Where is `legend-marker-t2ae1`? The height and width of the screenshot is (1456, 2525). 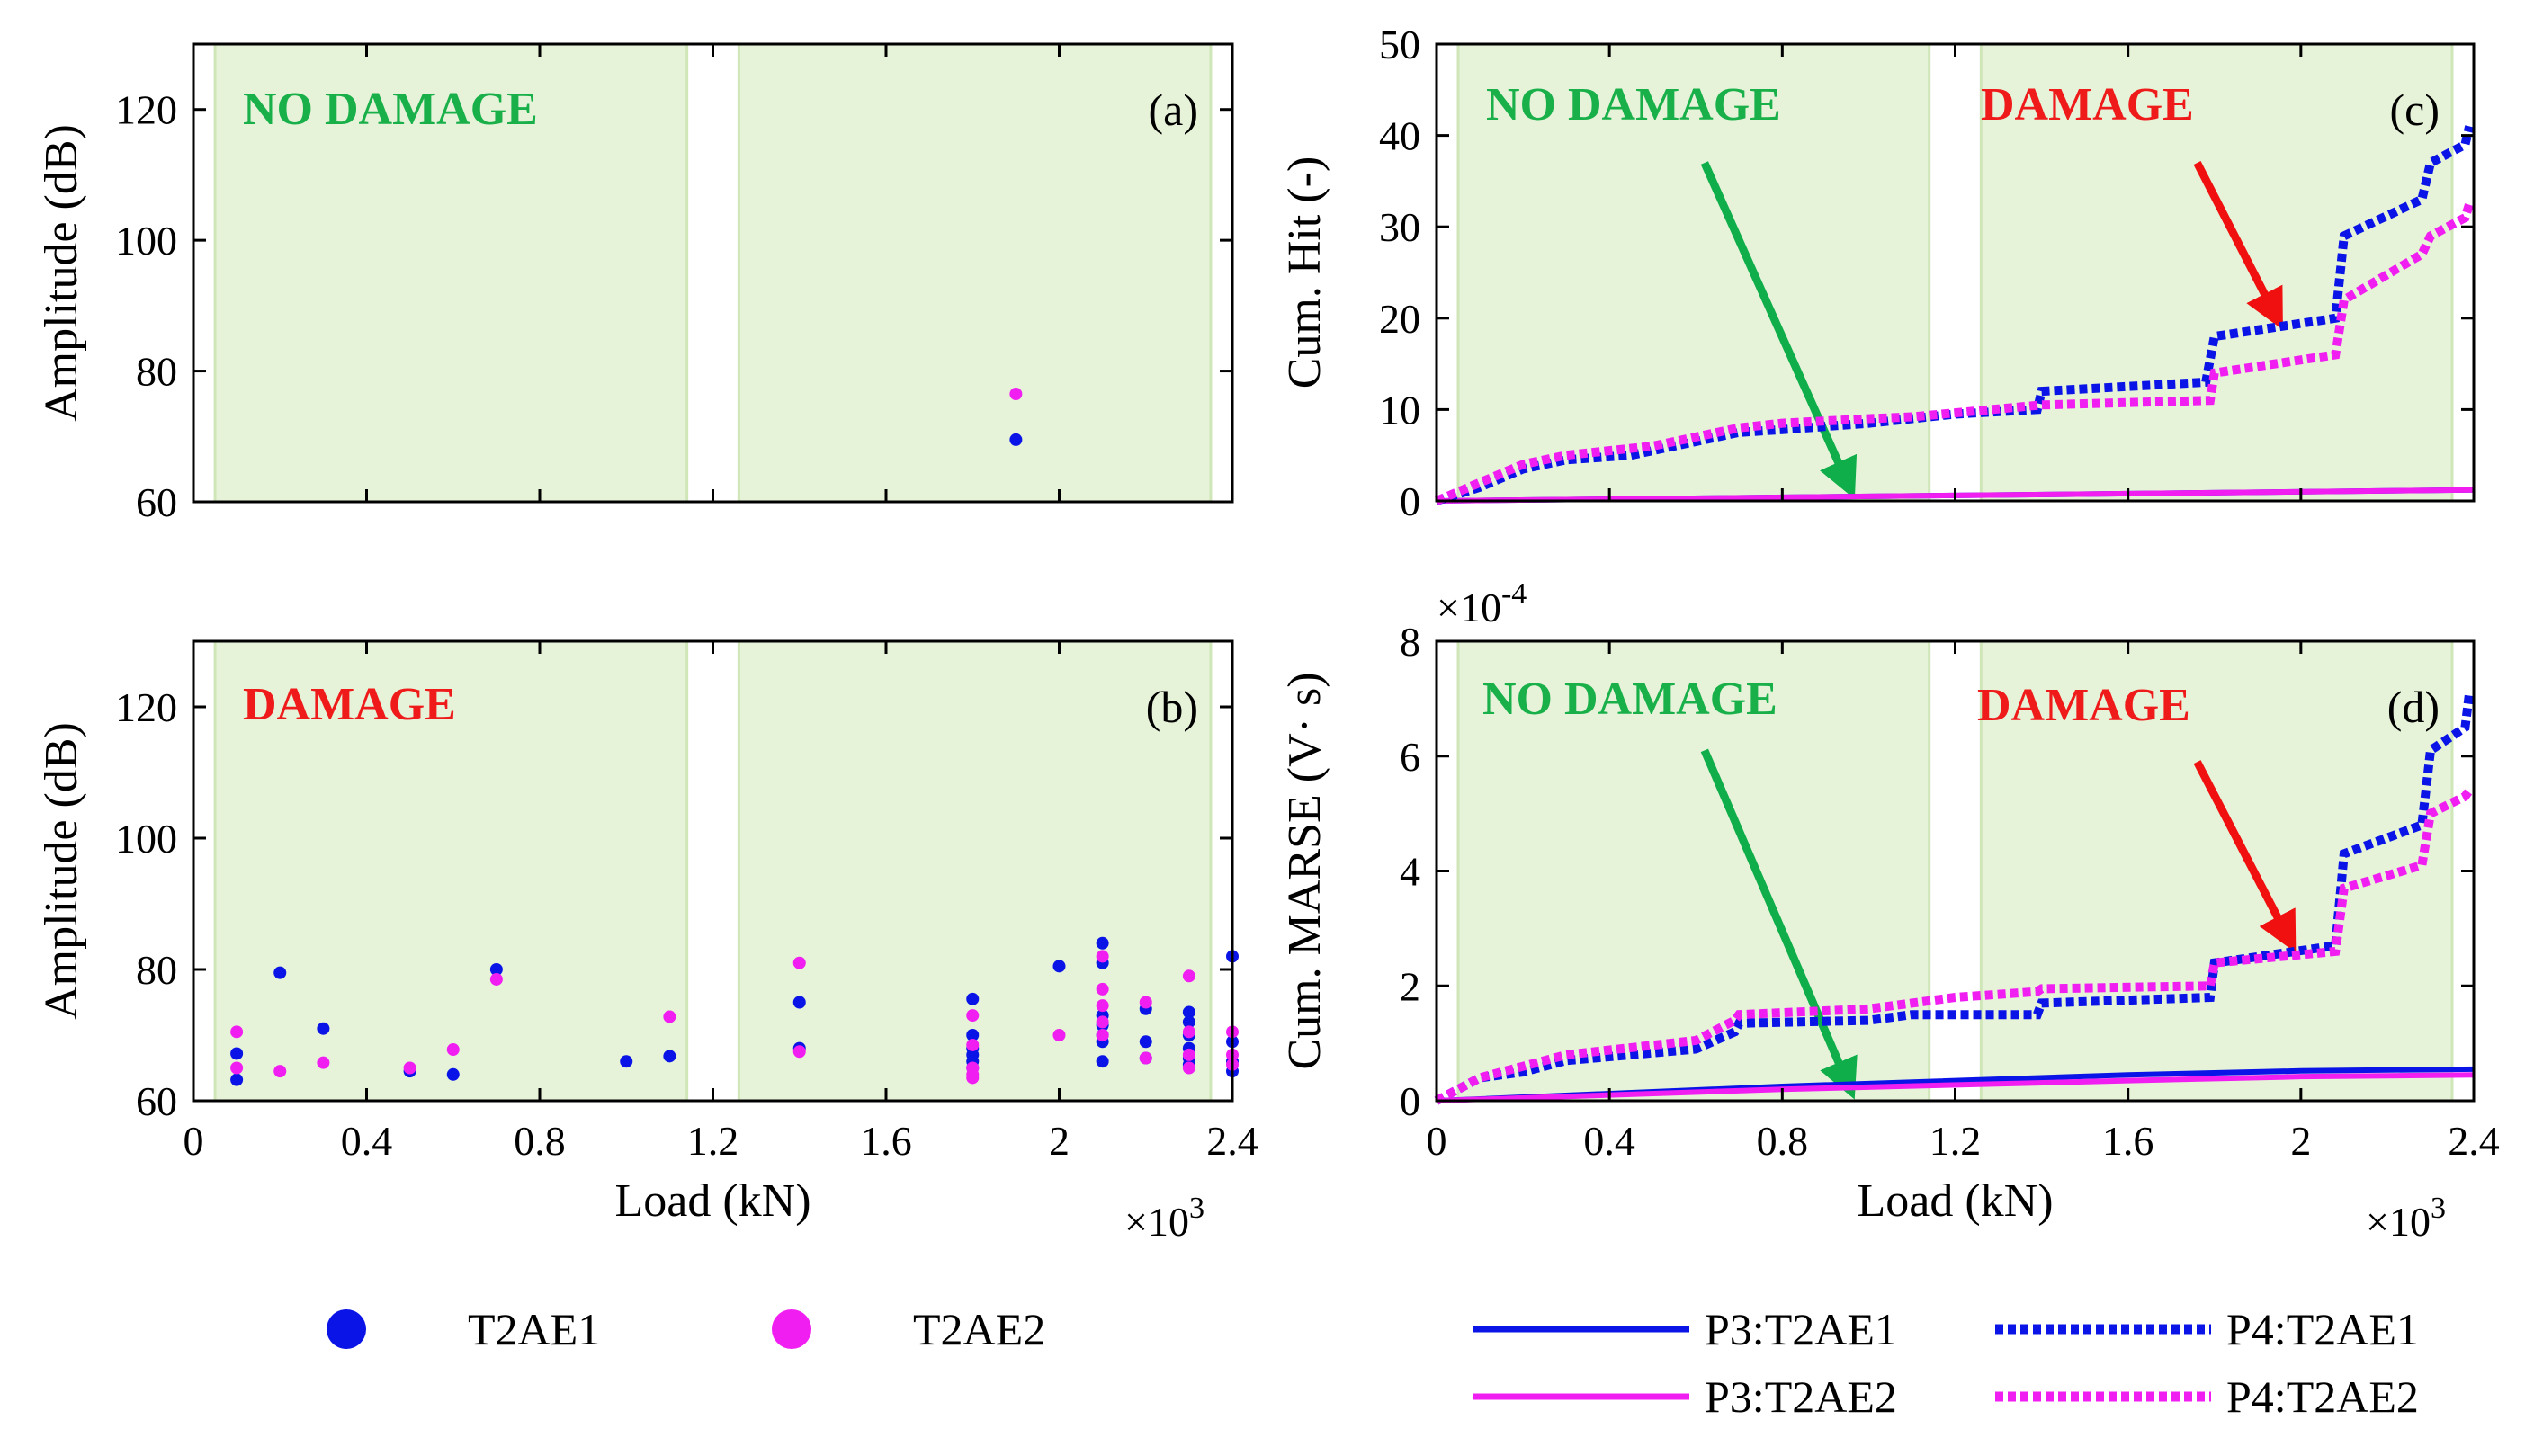
legend-marker-t2ae1 is located at coordinates (347, 1329).